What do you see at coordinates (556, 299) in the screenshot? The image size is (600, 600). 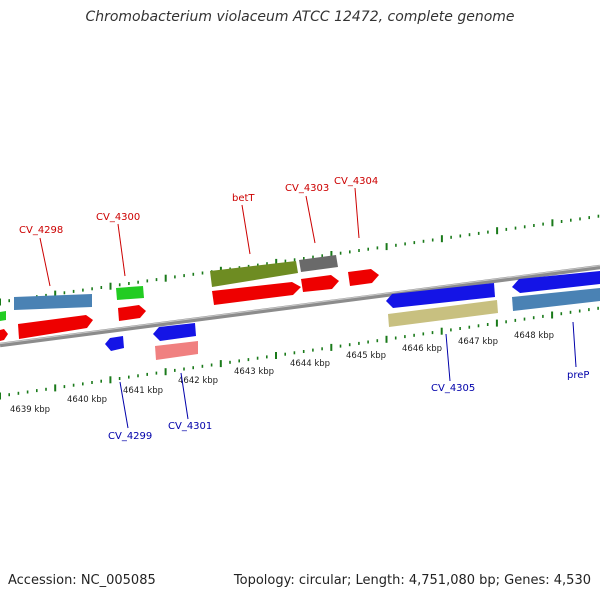 I see `gene-bar-blue-right` at bounding box center [556, 299].